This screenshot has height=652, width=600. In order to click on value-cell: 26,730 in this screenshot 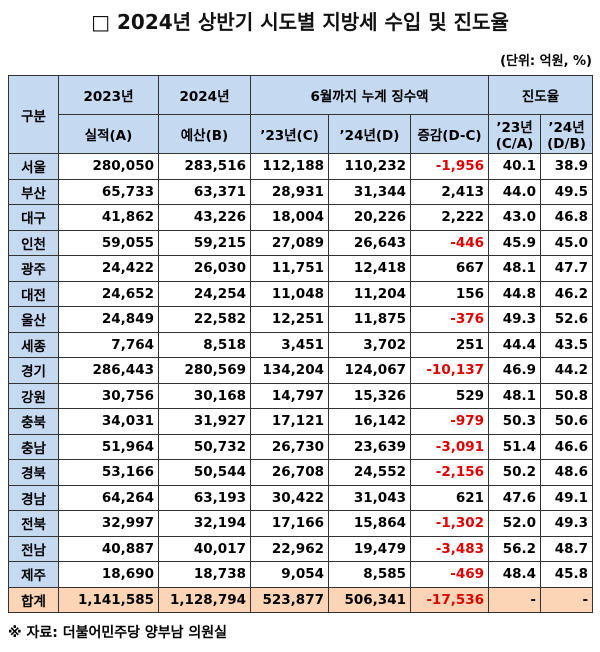, I will do `click(289, 446)`.